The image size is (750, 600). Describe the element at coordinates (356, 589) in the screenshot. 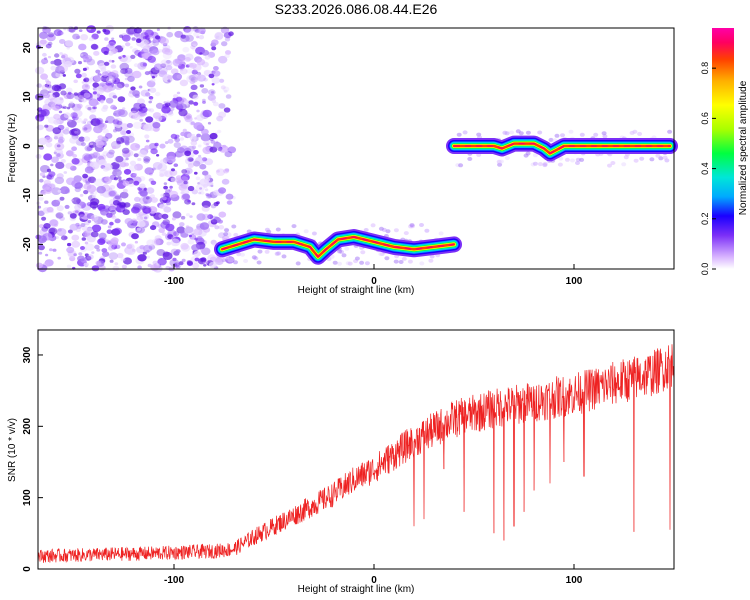

I see `bottom-x-axis-label: Height of straight line (km)` at that location.